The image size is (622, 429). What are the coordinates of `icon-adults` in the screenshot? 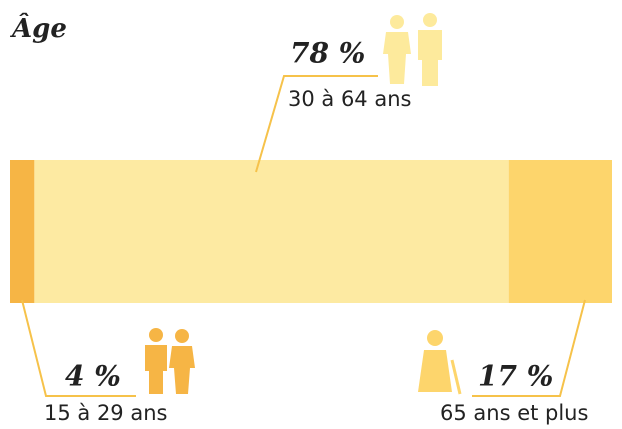 It's located at (412, 49).